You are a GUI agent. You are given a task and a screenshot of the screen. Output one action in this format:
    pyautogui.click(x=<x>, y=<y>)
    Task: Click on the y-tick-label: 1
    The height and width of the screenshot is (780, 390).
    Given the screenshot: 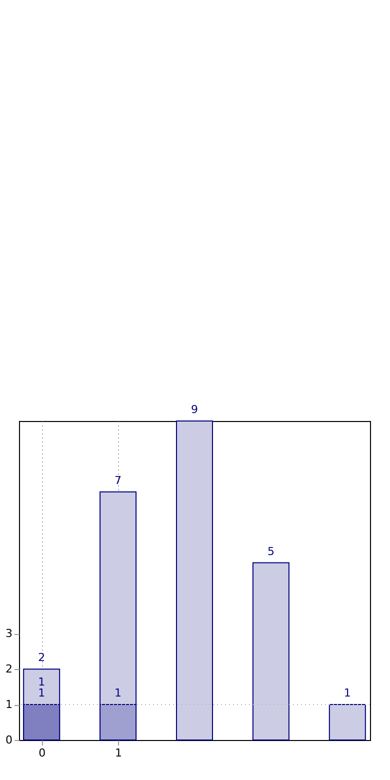 What is the action you would take?
    pyautogui.click(x=9, y=705)
    